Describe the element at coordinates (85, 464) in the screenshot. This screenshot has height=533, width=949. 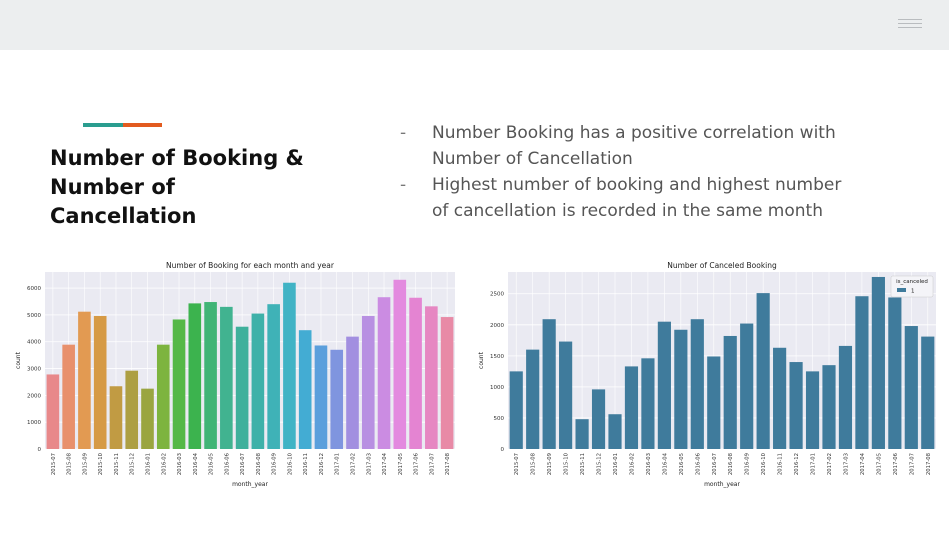
I see `x-tick-label: 2015-09` at that location.